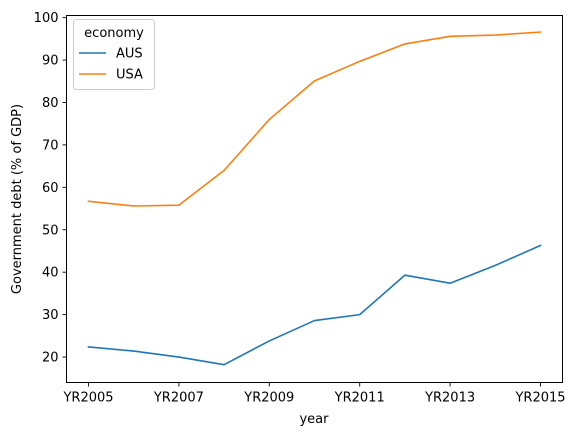  What do you see at coordinates (50, 103) in the screenshot?
I see `y-tick-label: 80` at bounding box center [50, 103].